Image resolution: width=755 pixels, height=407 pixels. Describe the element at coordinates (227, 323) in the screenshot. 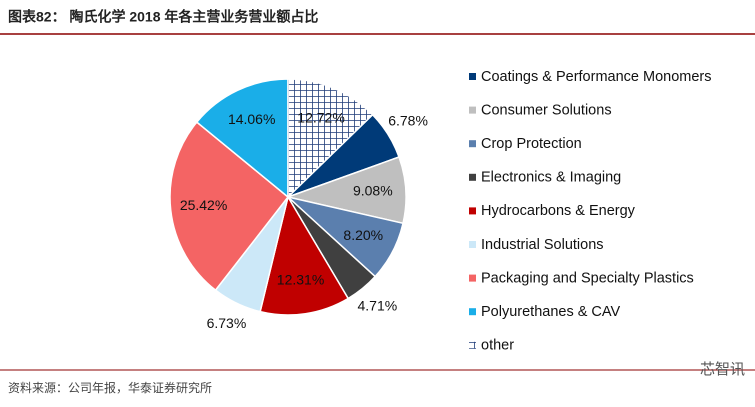

I see `data-label: 6.73%` at that location.